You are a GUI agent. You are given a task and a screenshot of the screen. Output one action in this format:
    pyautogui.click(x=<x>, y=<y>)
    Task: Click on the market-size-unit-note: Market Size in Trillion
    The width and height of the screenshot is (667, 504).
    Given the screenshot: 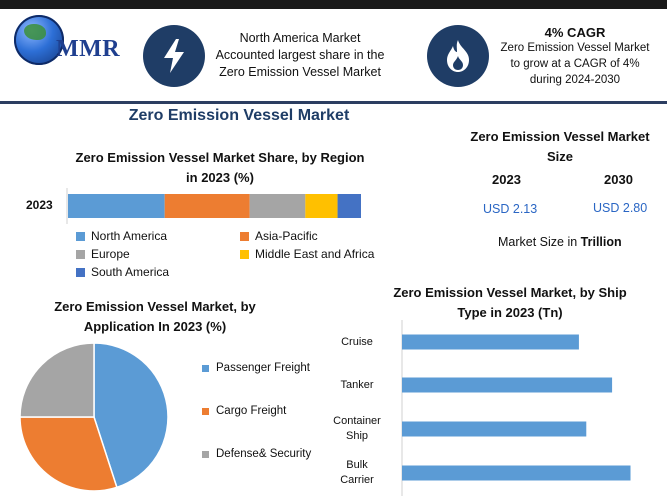 What is the action you would take?
    pyautogui.click(x=560, y=242)
    